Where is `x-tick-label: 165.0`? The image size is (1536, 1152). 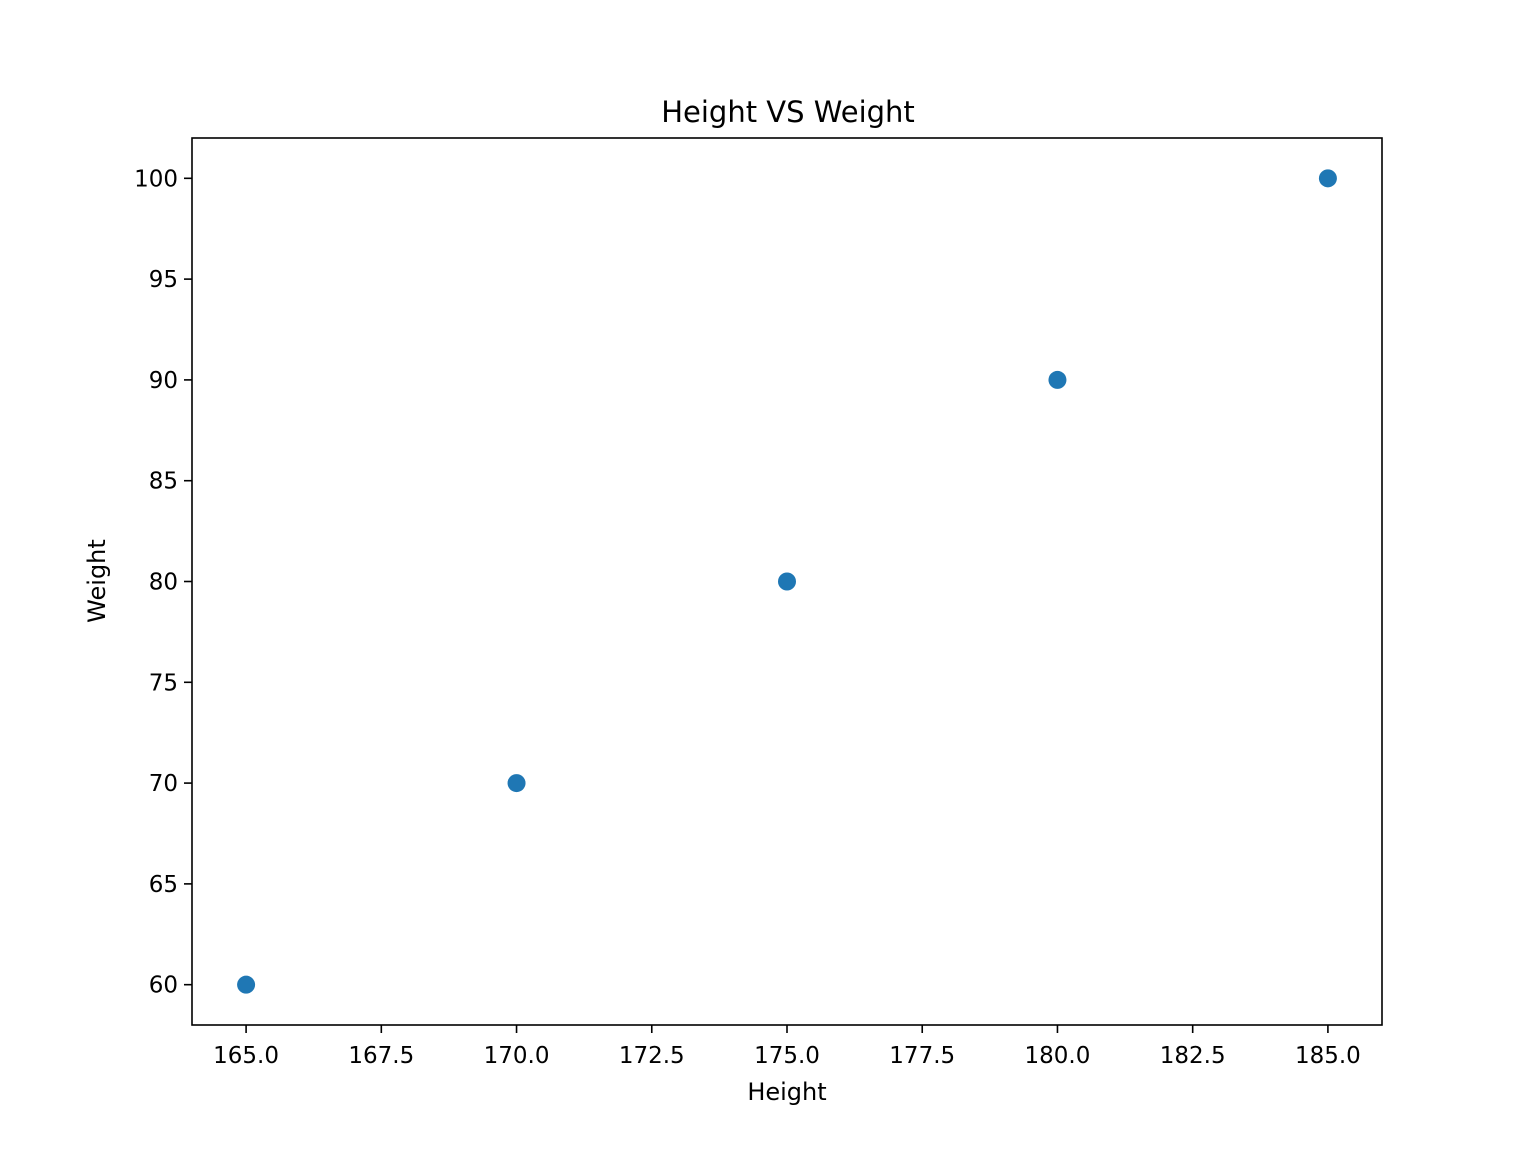 x-tick-label: 165.0 is located at coordinates (246, 1056).